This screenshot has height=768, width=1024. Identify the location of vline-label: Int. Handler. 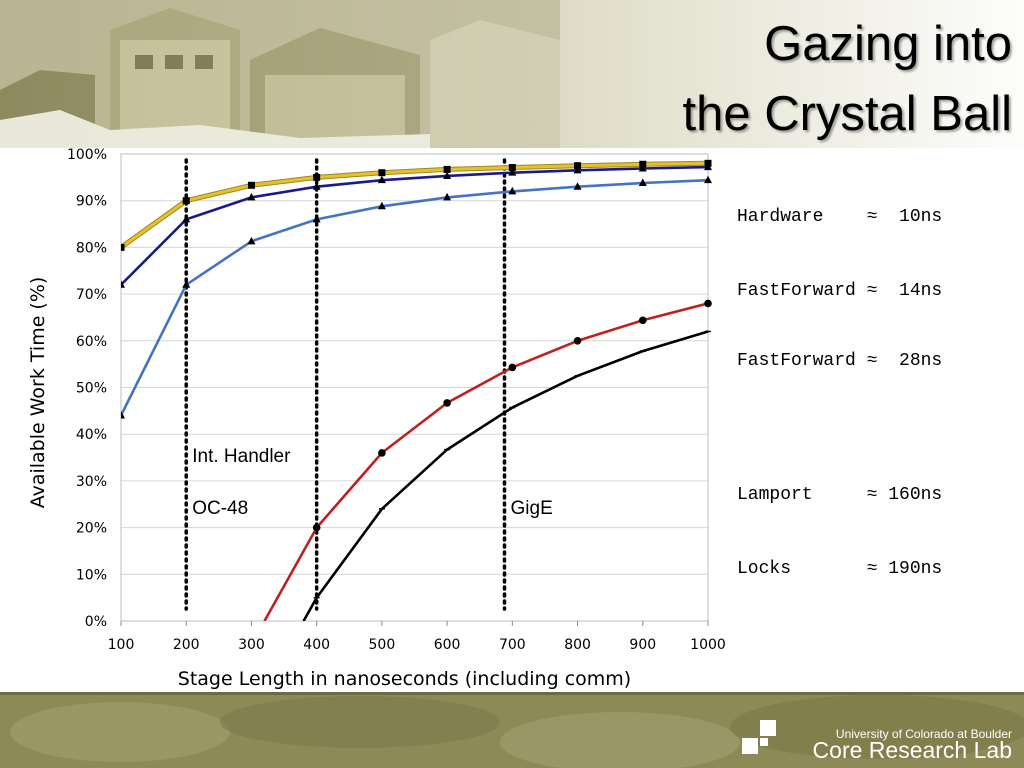
(241, 456).